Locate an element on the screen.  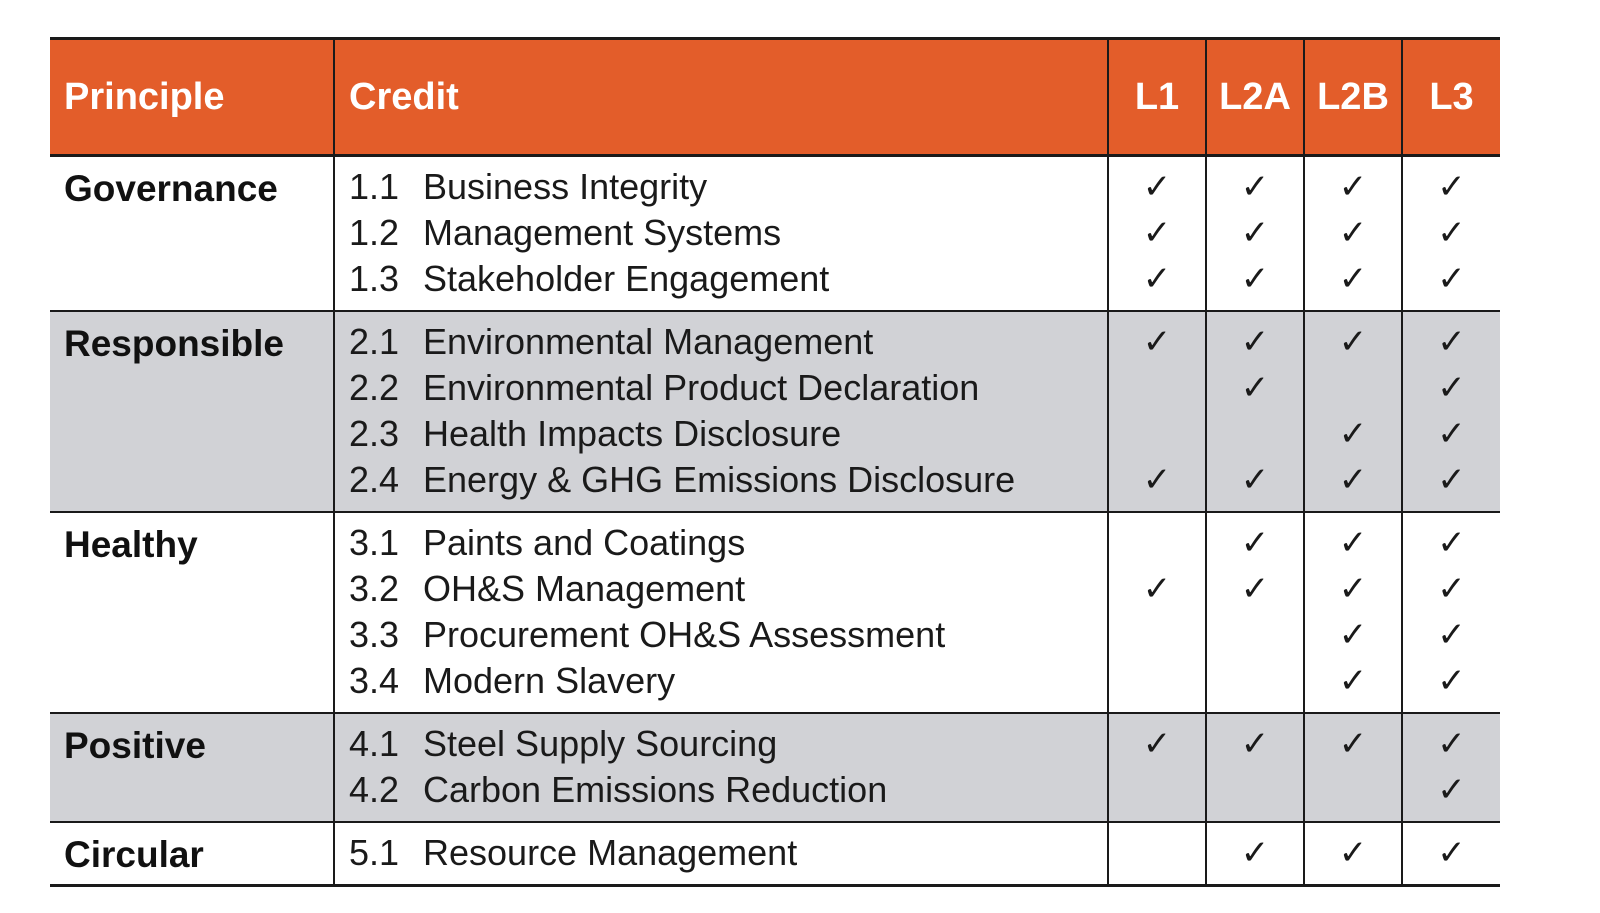
credit-title: OH&S Management is located at coordinates (584, 588).